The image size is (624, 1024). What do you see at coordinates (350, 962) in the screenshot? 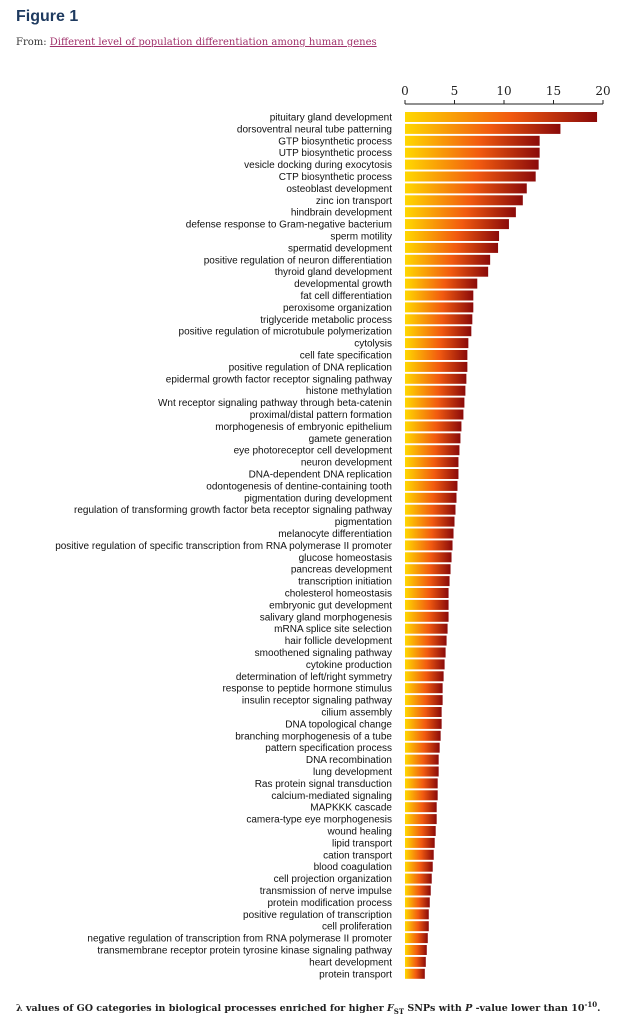
I see `category-label: heart development` at bounding box center [350, 962].